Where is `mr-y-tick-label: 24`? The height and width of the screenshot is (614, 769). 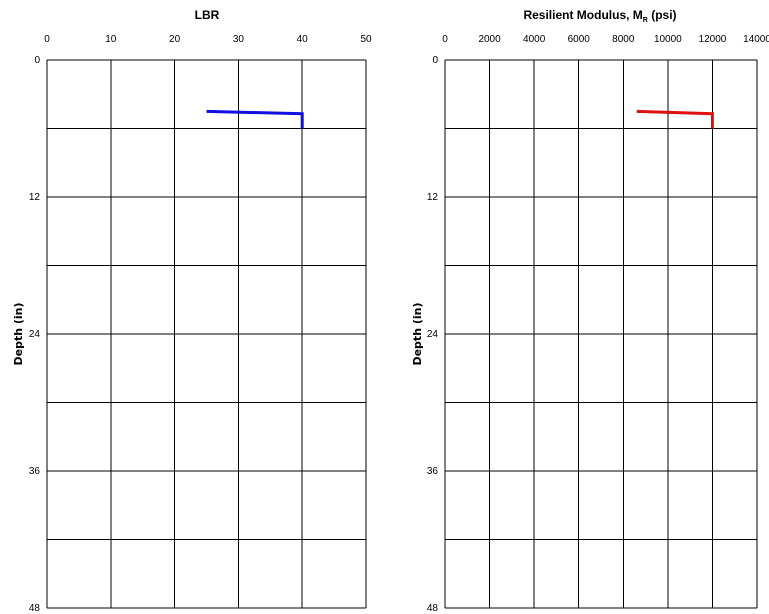
mr-y-tick-label: 24 is located at coordinates (433, 334).